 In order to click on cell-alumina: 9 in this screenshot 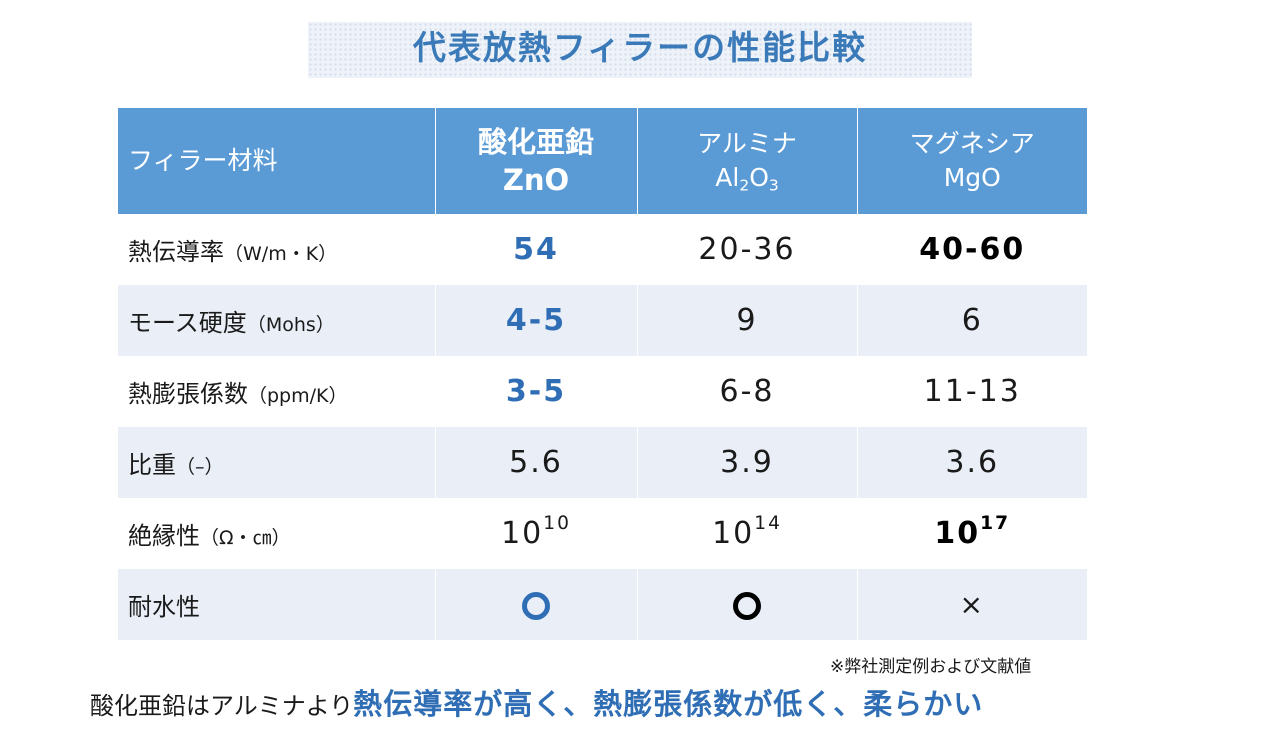, I will do `click(747, 320)`.